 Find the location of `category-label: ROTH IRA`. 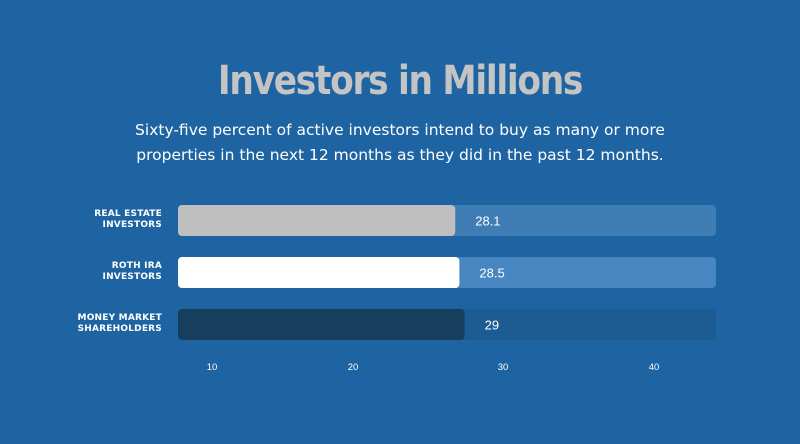

category-label: ROTH IRA is located at coordinates (137, 266).